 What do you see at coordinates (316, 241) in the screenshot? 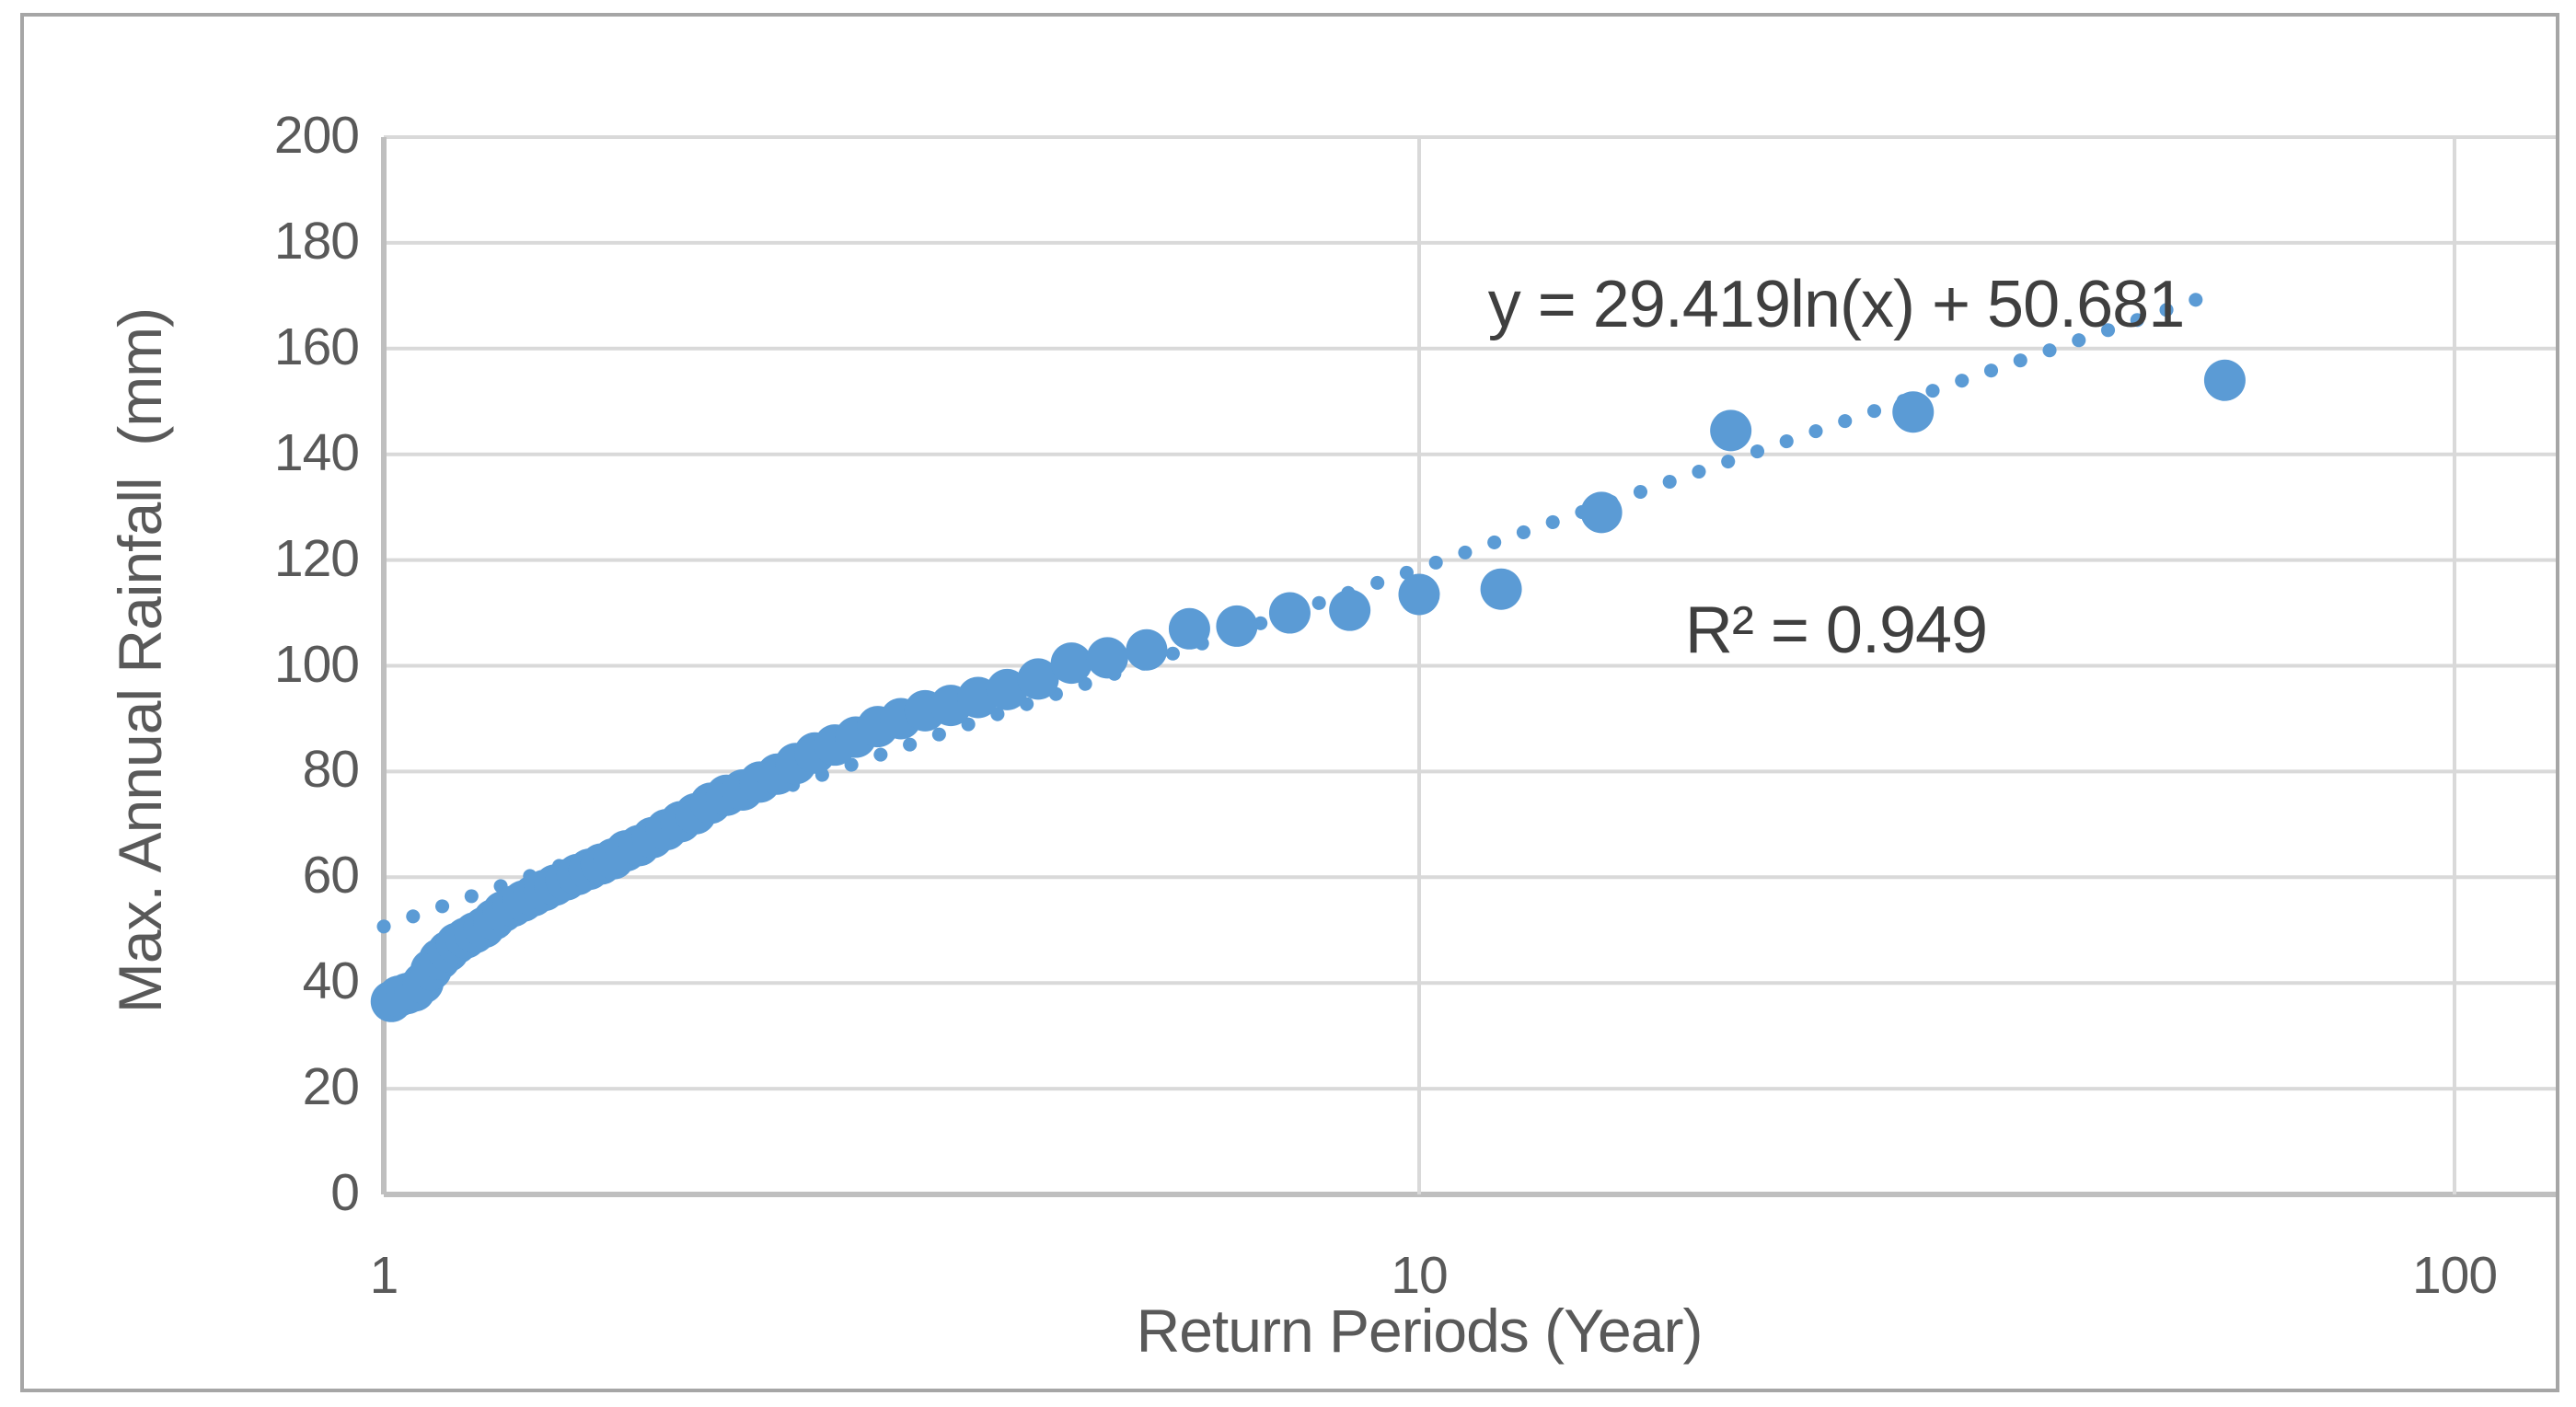
I see `y-tick-label: 180` at bounding box center [316, 241].